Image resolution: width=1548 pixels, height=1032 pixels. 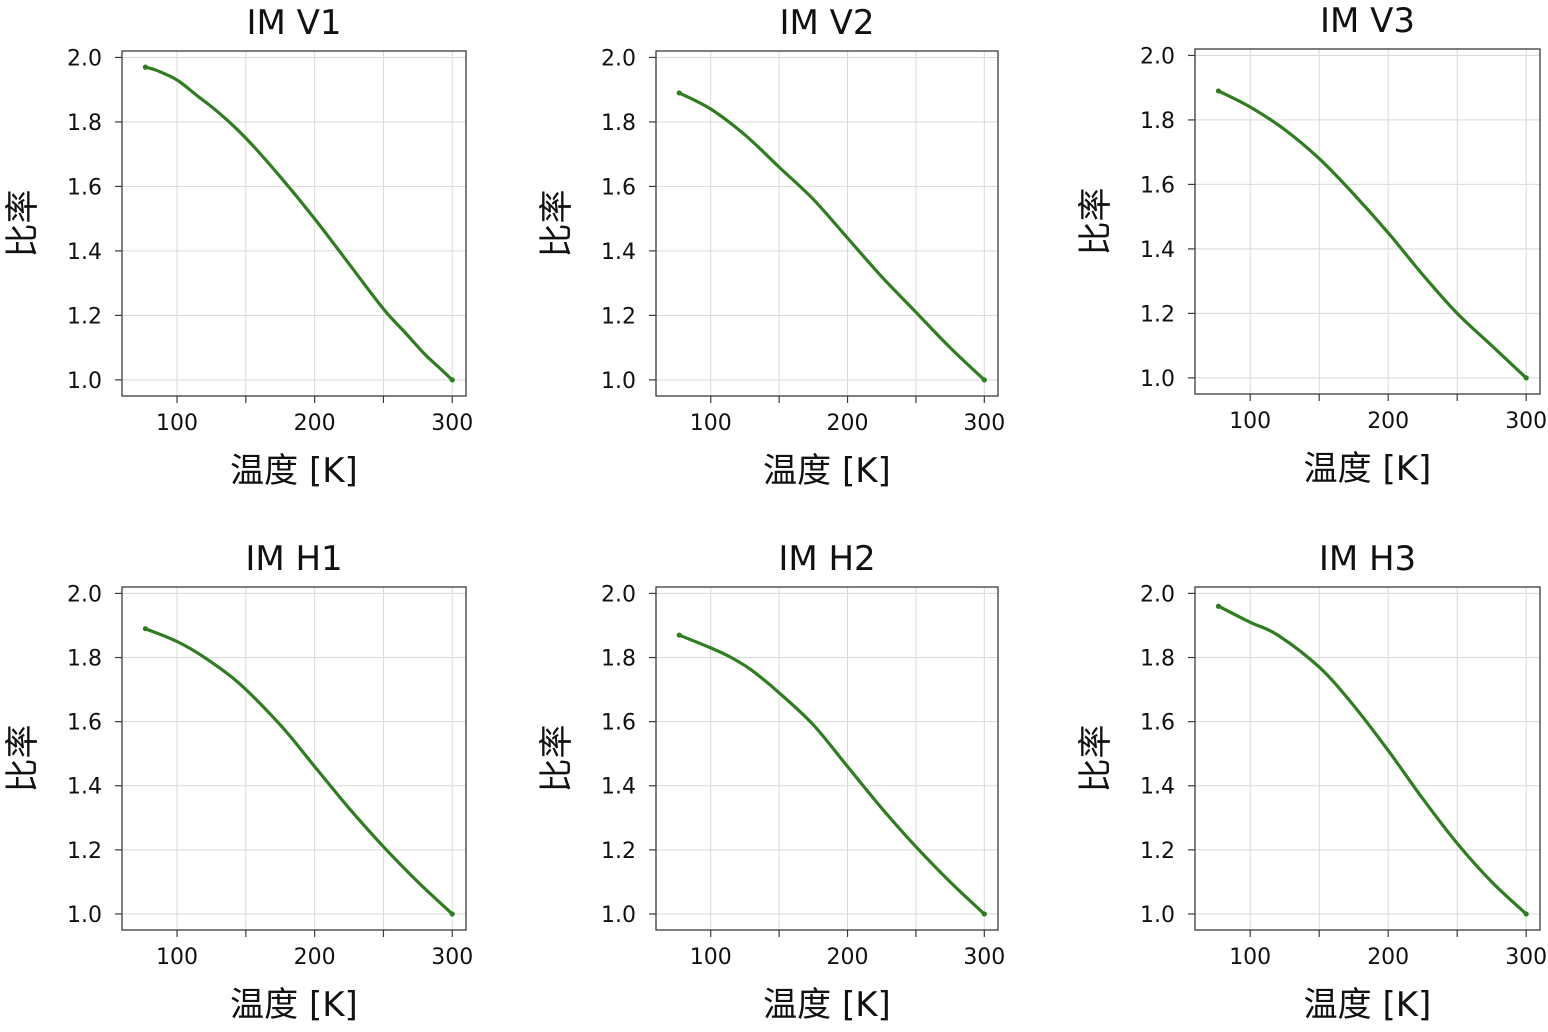 What do you see at coordinates (1367, 21) in the screenshot?
I see `chart-title: IM V3` at bounding box center [1367, 21].